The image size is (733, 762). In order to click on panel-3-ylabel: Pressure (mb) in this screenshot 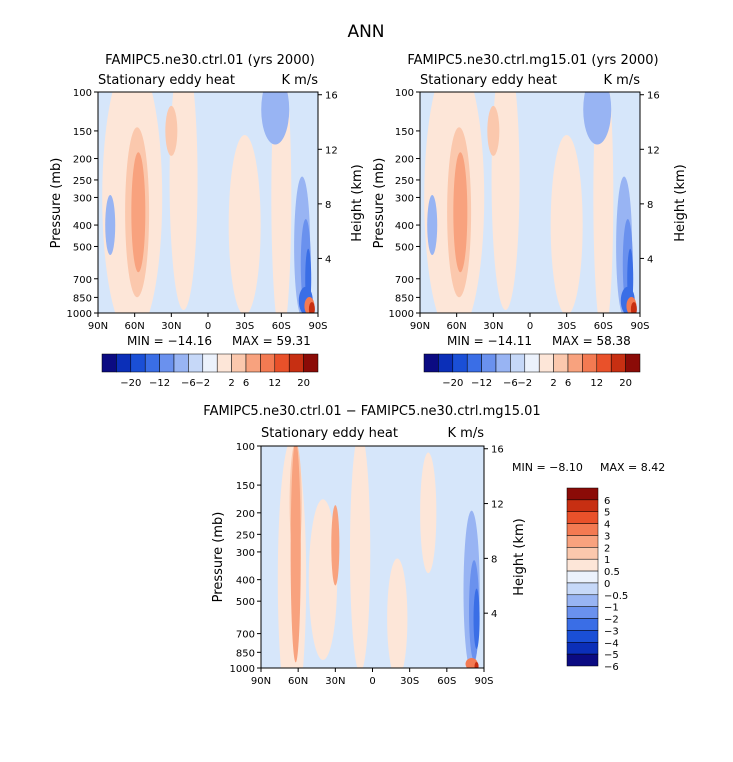, I will do `click(218, 557)`.